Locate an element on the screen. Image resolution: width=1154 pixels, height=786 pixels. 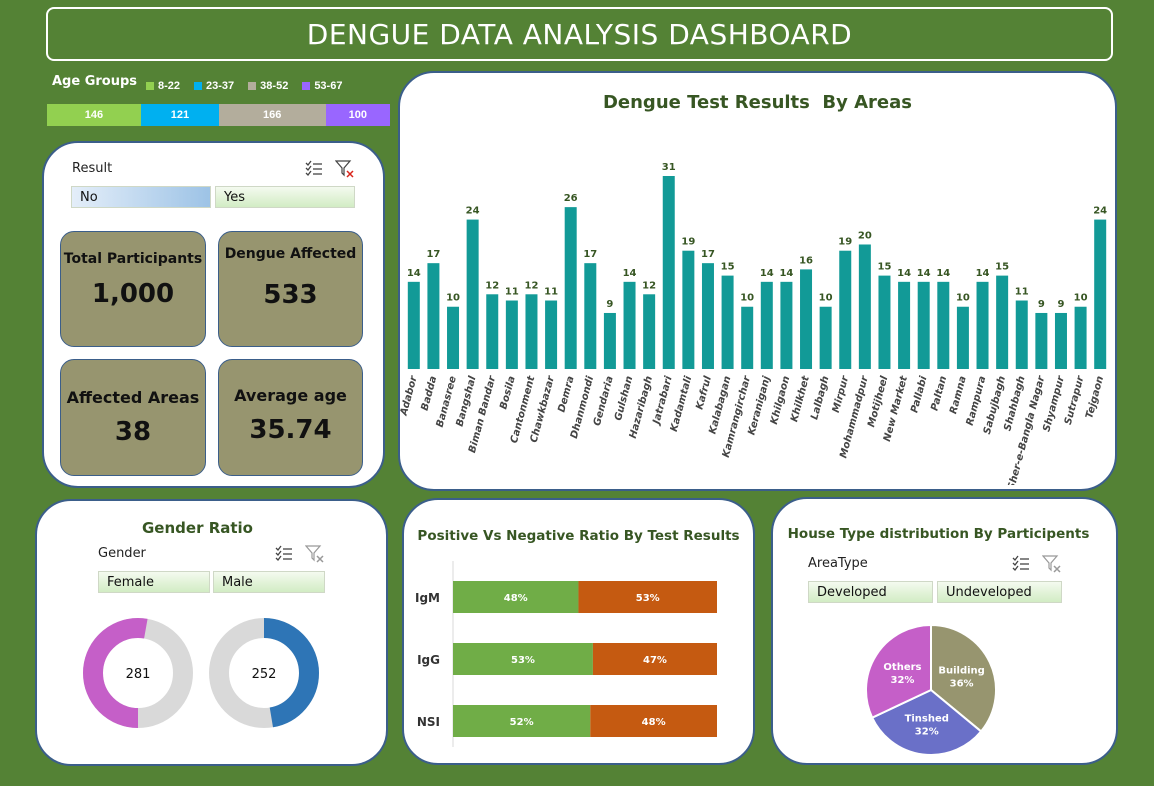
area-bar-value: 16 is located at coordinates (806, 260).